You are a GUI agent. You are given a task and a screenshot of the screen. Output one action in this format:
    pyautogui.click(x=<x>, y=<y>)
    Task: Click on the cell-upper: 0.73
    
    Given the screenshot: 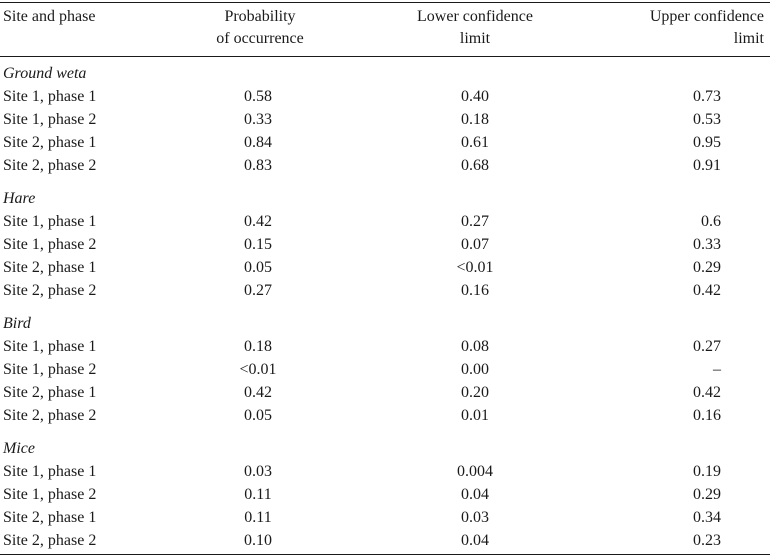 What is the action you would take?
    pyautogui.click(x=707, y=96)
    